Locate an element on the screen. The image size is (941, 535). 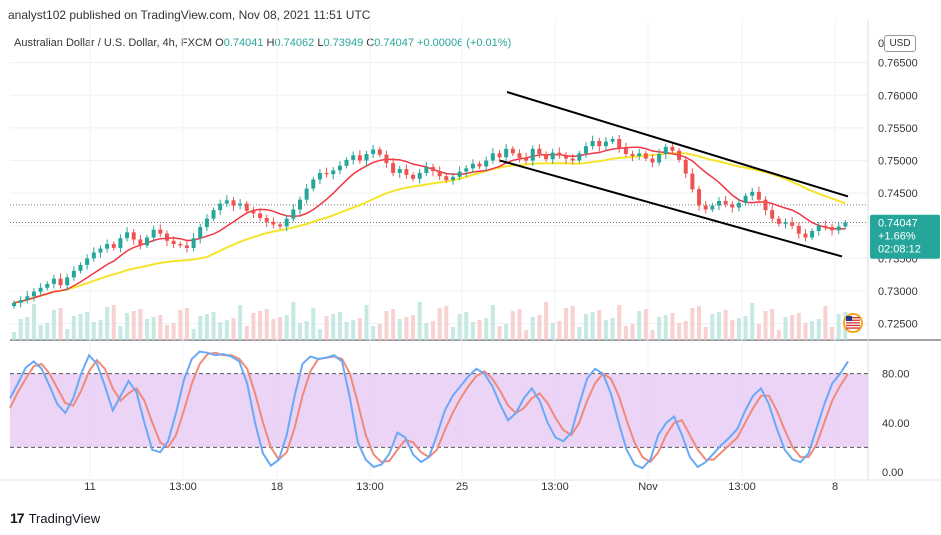
stoch-band-lines is located at coordinates (439, 410).